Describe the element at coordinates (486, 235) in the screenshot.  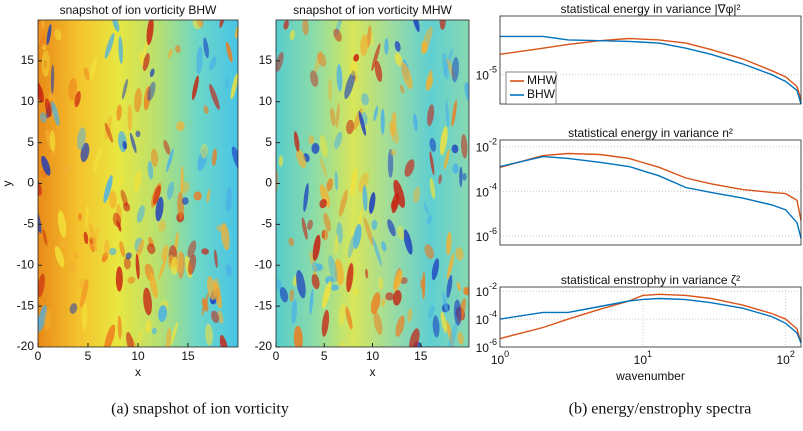
I see `y-tick-label: 10⁻⁶` at that location.